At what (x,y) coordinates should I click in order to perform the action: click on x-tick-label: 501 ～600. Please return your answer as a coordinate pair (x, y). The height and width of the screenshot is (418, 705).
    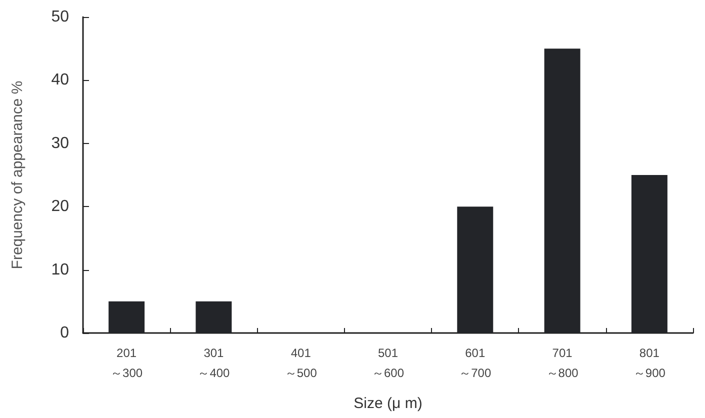
    Looking at the image, I should click on (388, 363).